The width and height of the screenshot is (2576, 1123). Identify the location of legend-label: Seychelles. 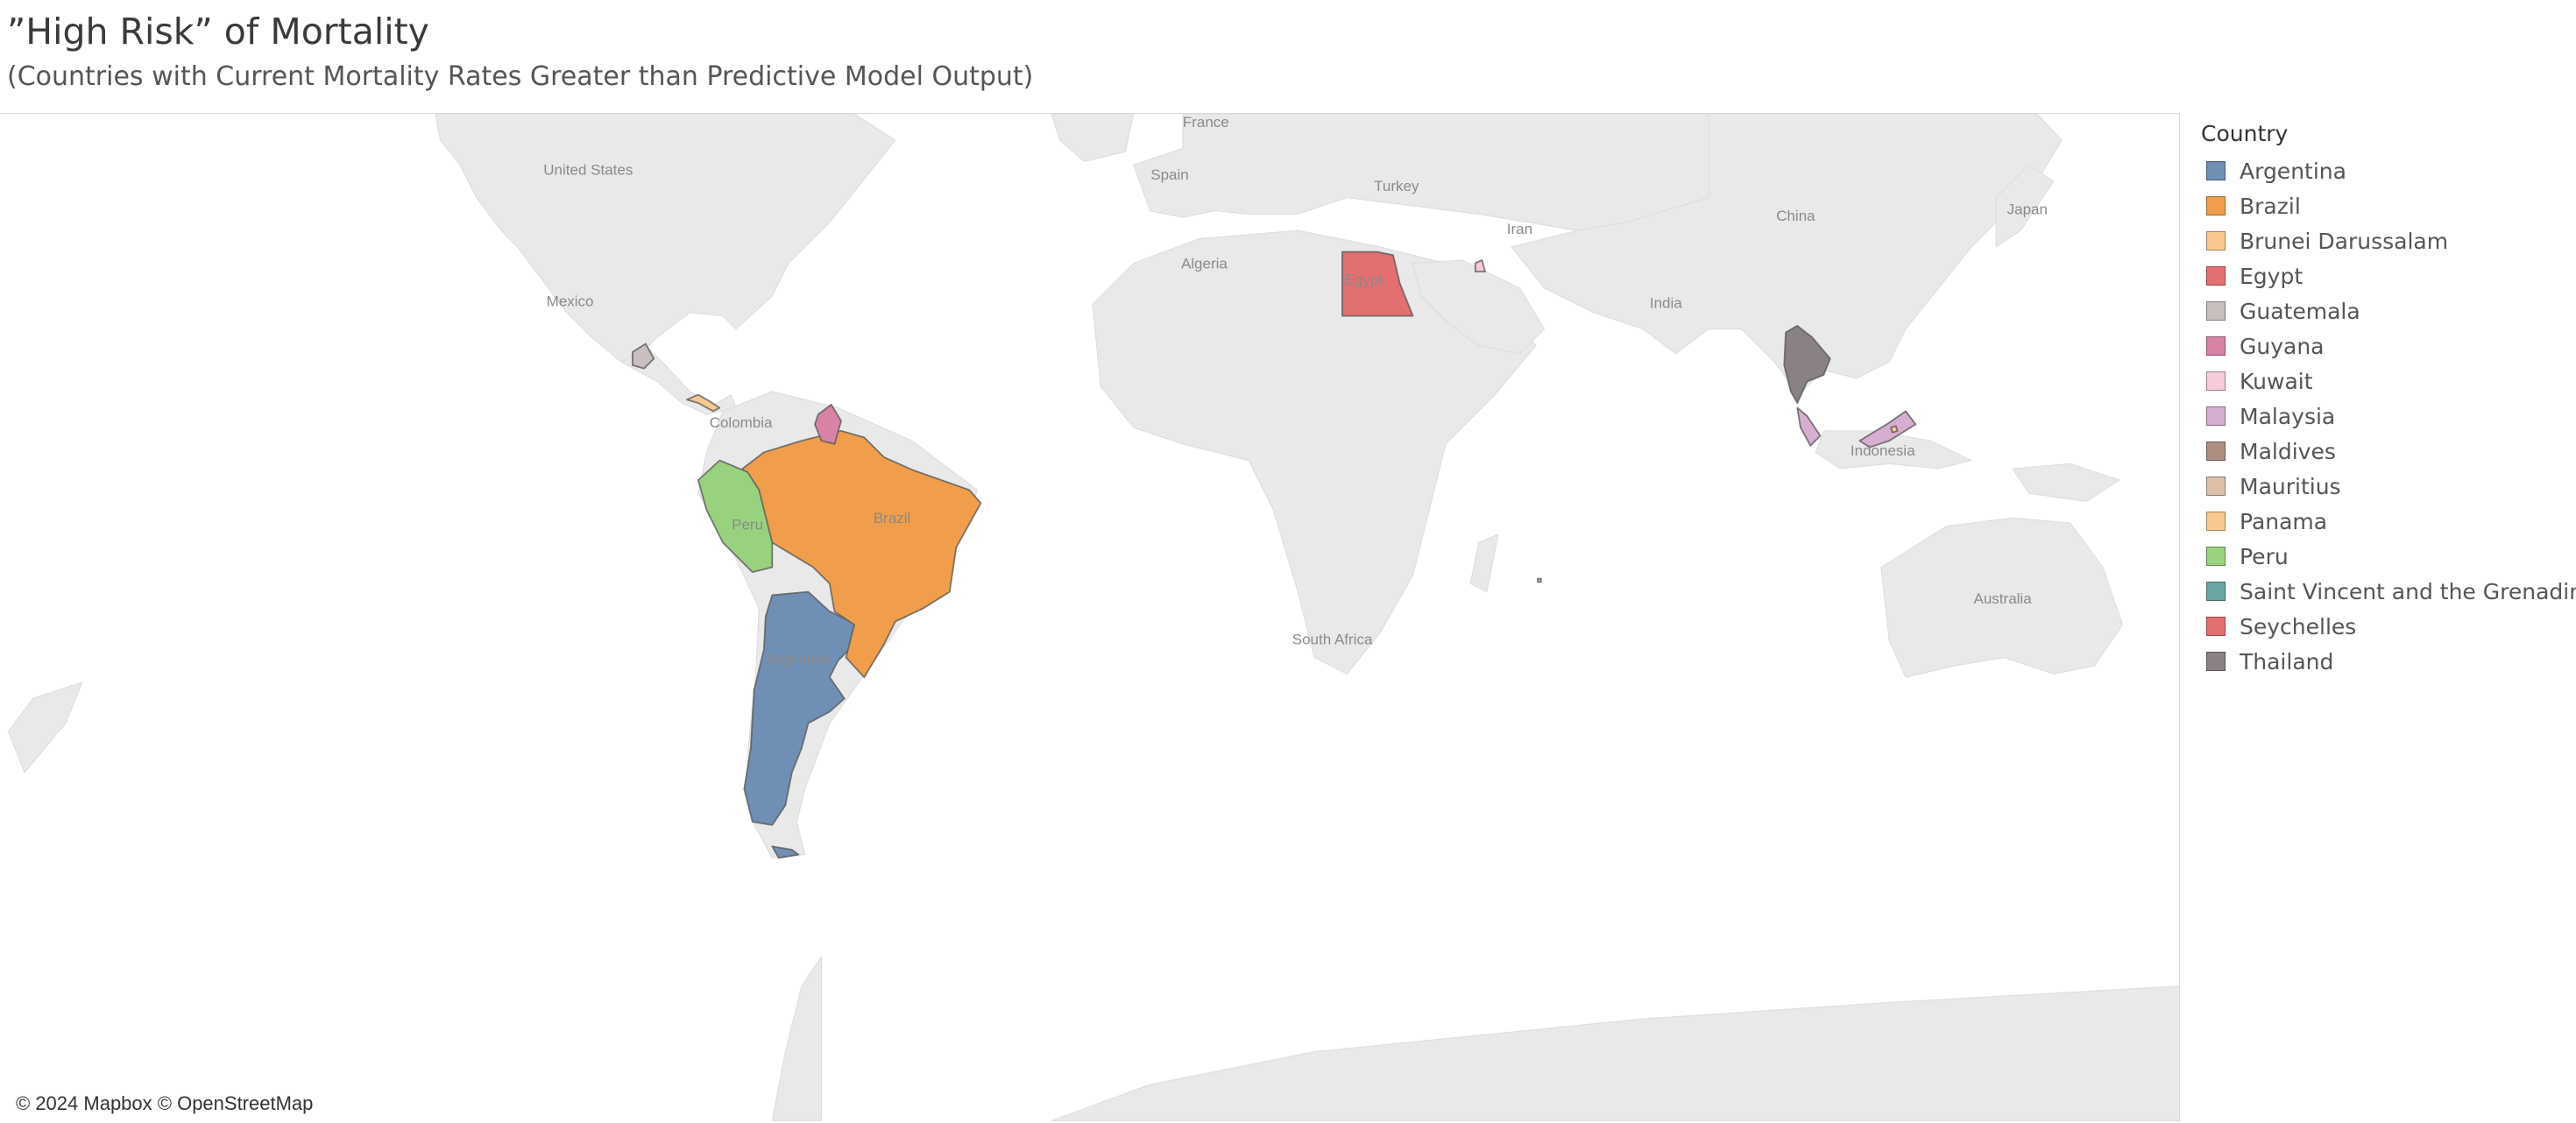
(2298, 626).